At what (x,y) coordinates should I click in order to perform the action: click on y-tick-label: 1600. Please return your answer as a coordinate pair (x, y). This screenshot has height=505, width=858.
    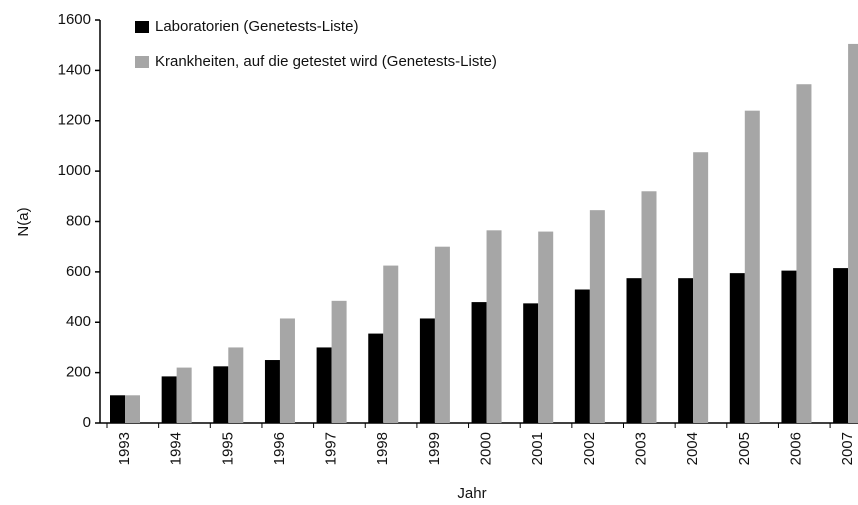
    Looking at the image, I should click on (74, 19).